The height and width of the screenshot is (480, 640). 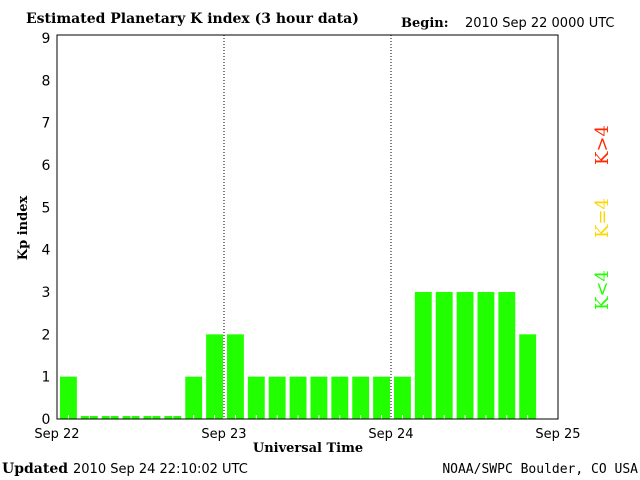 I want to click on updated-value: 2010 Sep 24 22:10:02 UTC, so click(x=160, y=469).